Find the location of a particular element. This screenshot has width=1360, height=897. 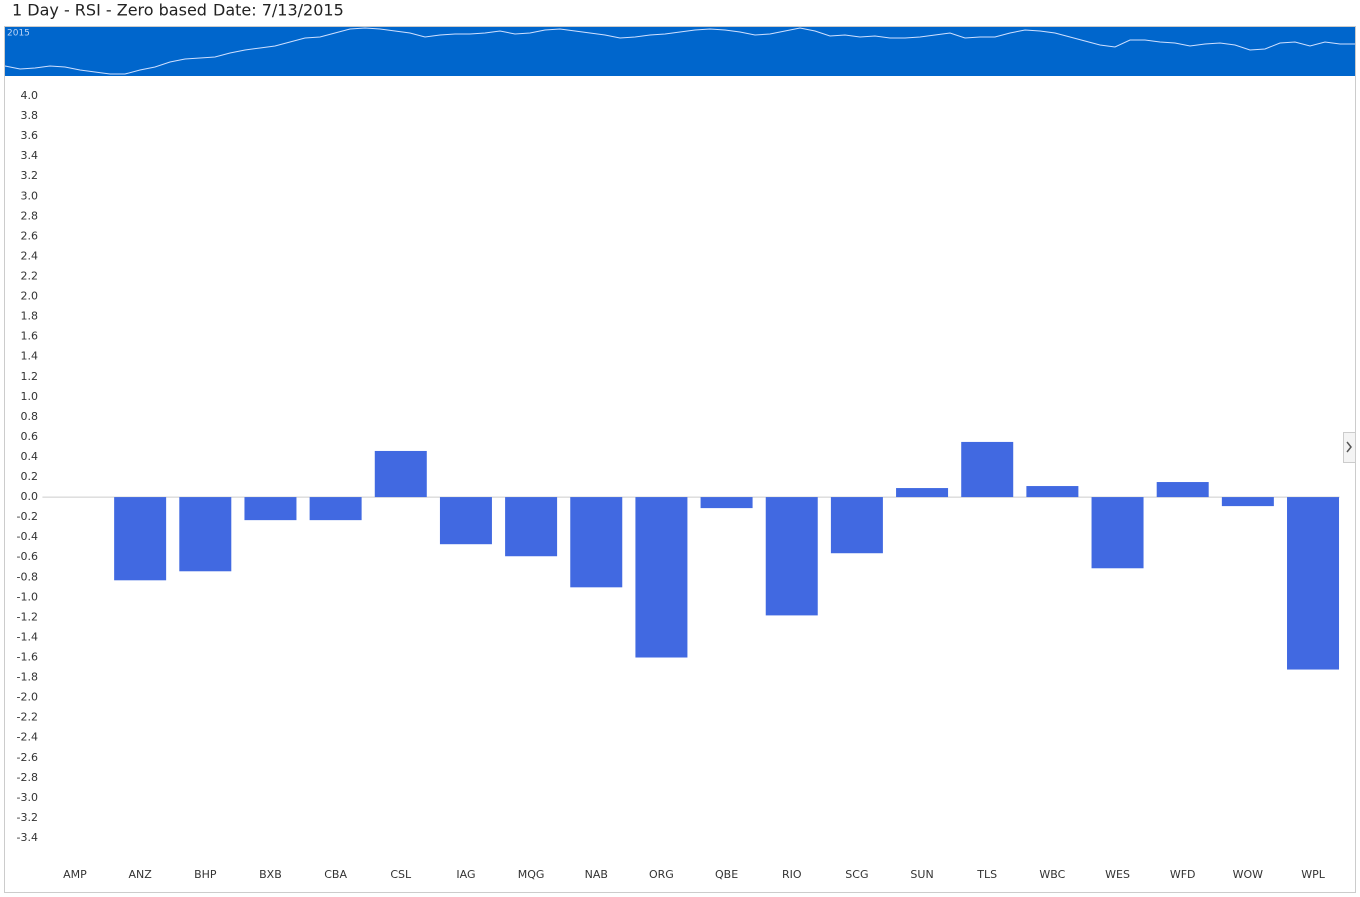

y-tick-label: 1.0 is located at coordinates (30, 396).